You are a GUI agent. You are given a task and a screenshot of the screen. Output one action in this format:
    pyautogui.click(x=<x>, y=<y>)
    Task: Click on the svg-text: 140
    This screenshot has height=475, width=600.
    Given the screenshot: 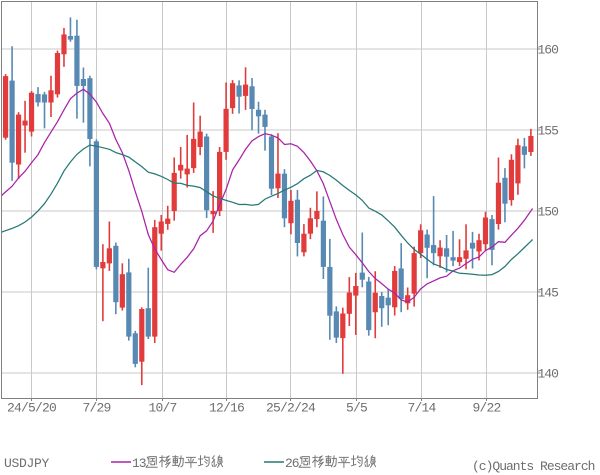 What is the action you would take?
    pyautogui.click(x=548, y=374)
    